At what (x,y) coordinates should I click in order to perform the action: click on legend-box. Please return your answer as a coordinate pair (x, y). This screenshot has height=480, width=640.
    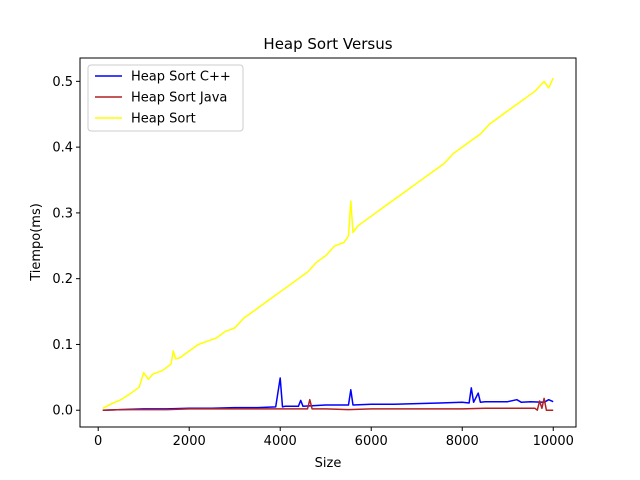
    Looking at the image, I should click on (165, 98).